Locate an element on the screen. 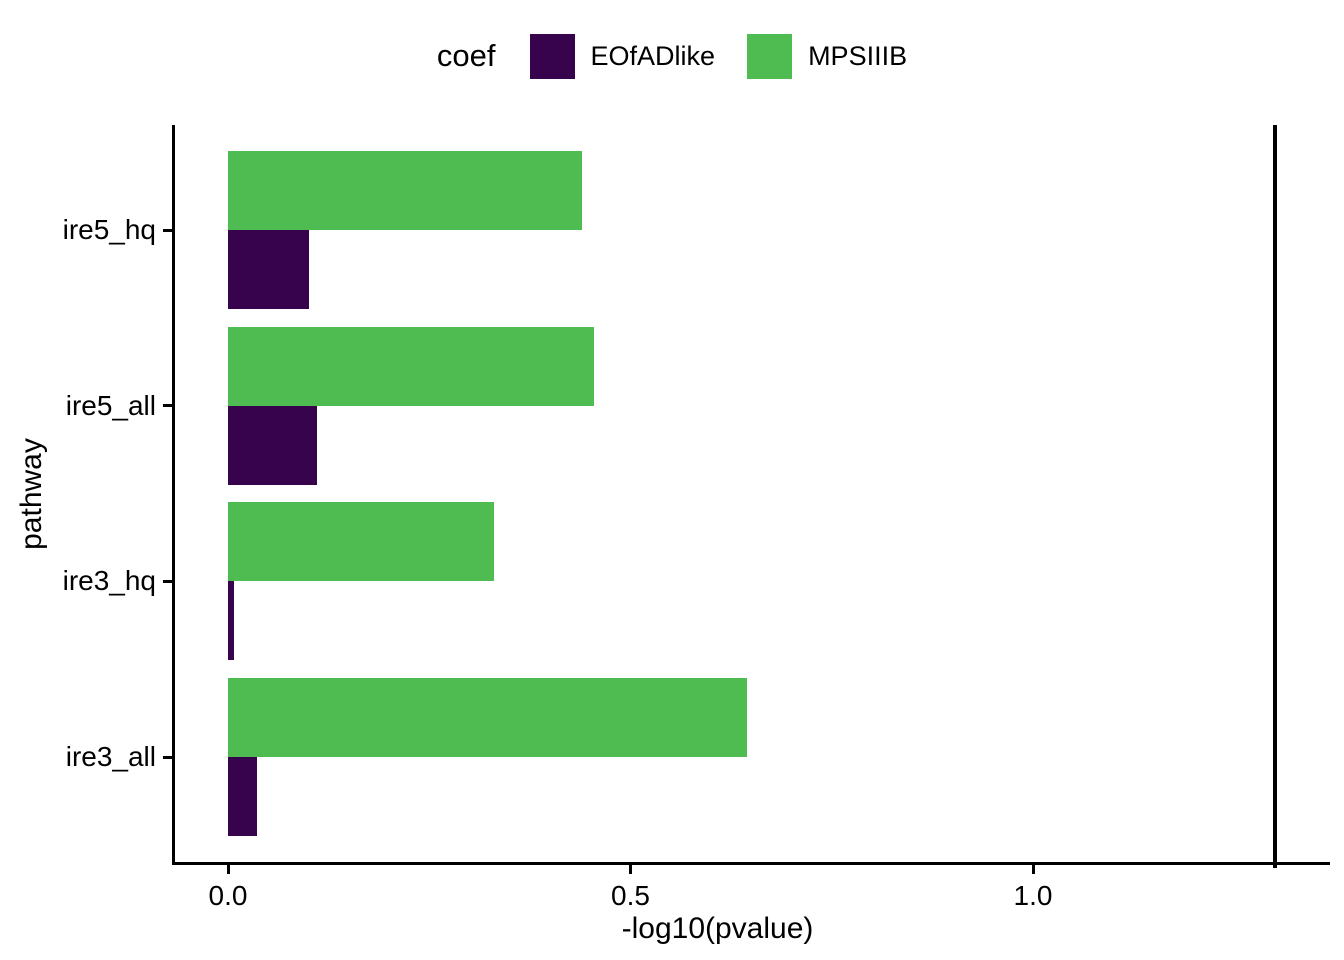  x-tick-1.0 is located at coordinates (1033, 869).